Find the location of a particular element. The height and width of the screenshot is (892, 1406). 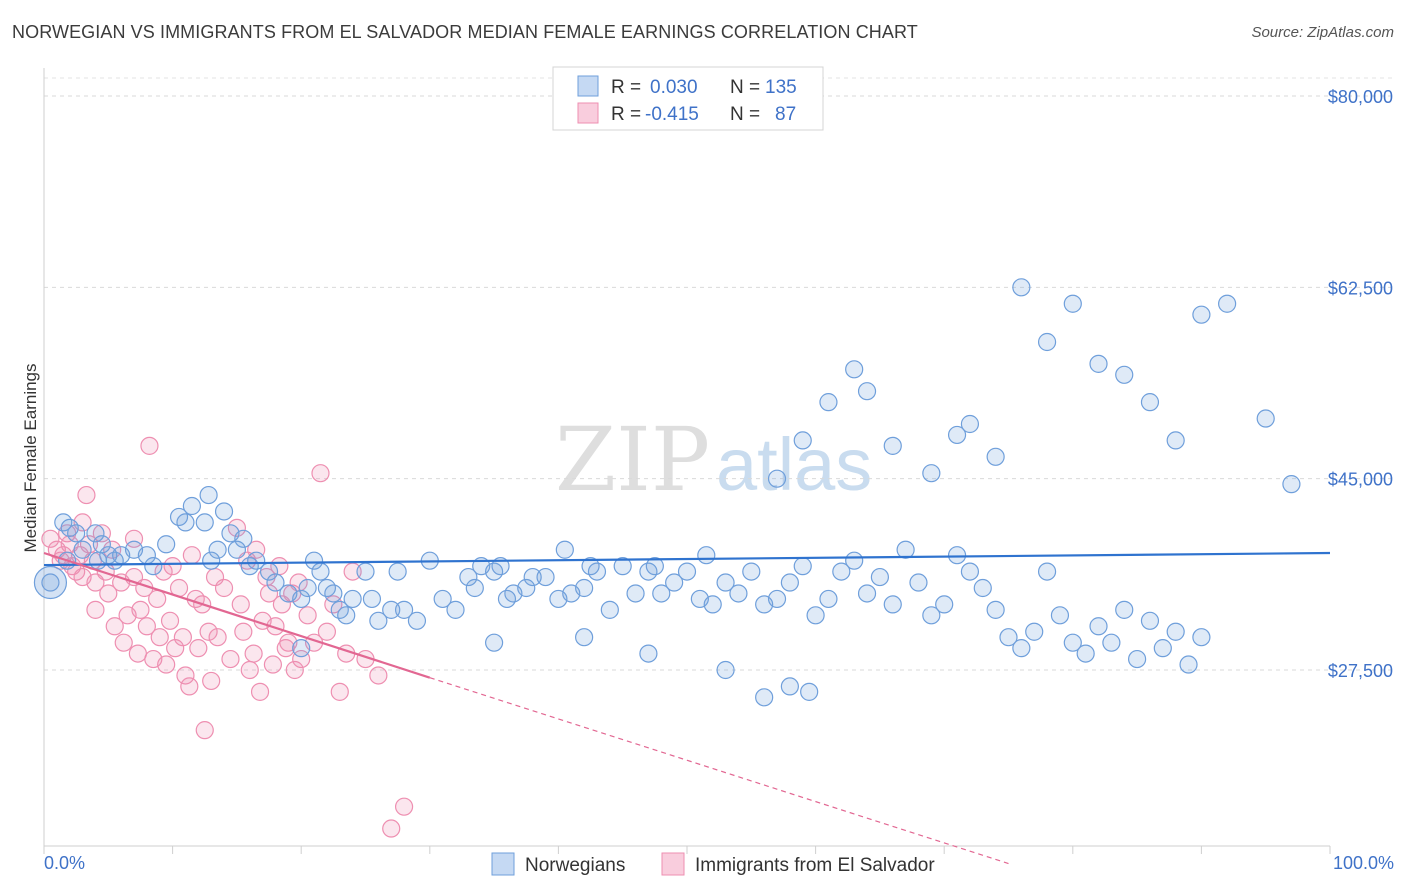

y-tick-labels: $80,000 $62,500 $45,000 $27,500 is located at coordinates (1360, 384).